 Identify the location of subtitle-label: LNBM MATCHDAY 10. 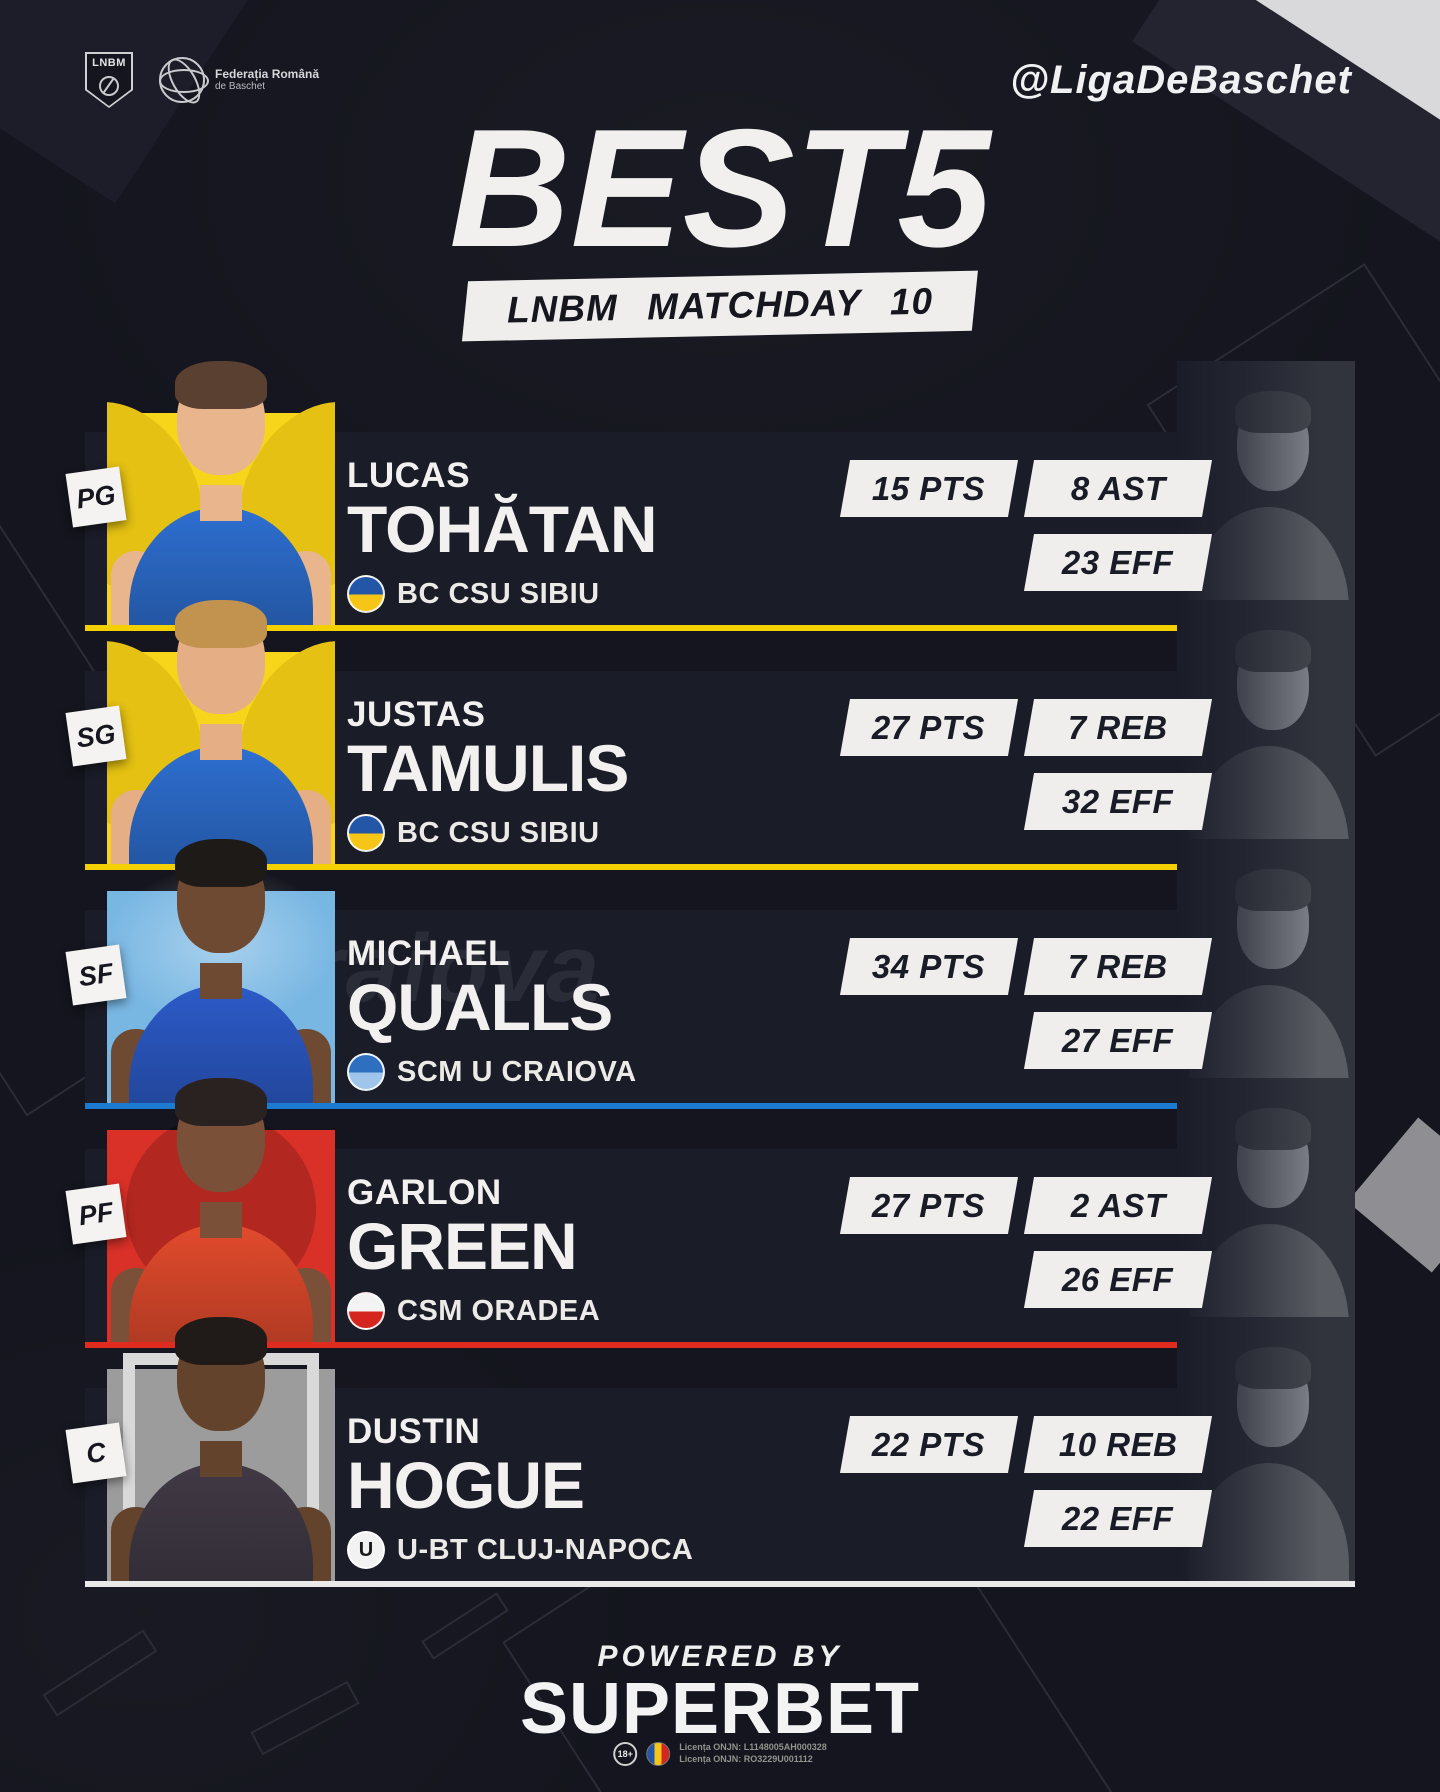
(720, 305).